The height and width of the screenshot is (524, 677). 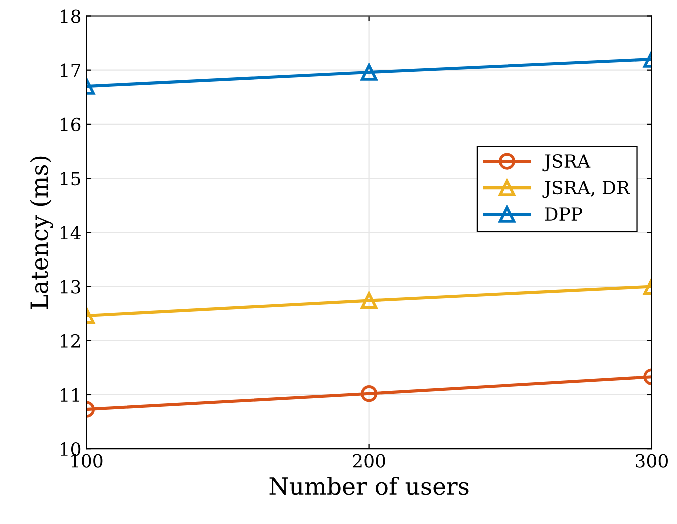 I want to click on x-tick-label: 100, so click(x=87, y=461).